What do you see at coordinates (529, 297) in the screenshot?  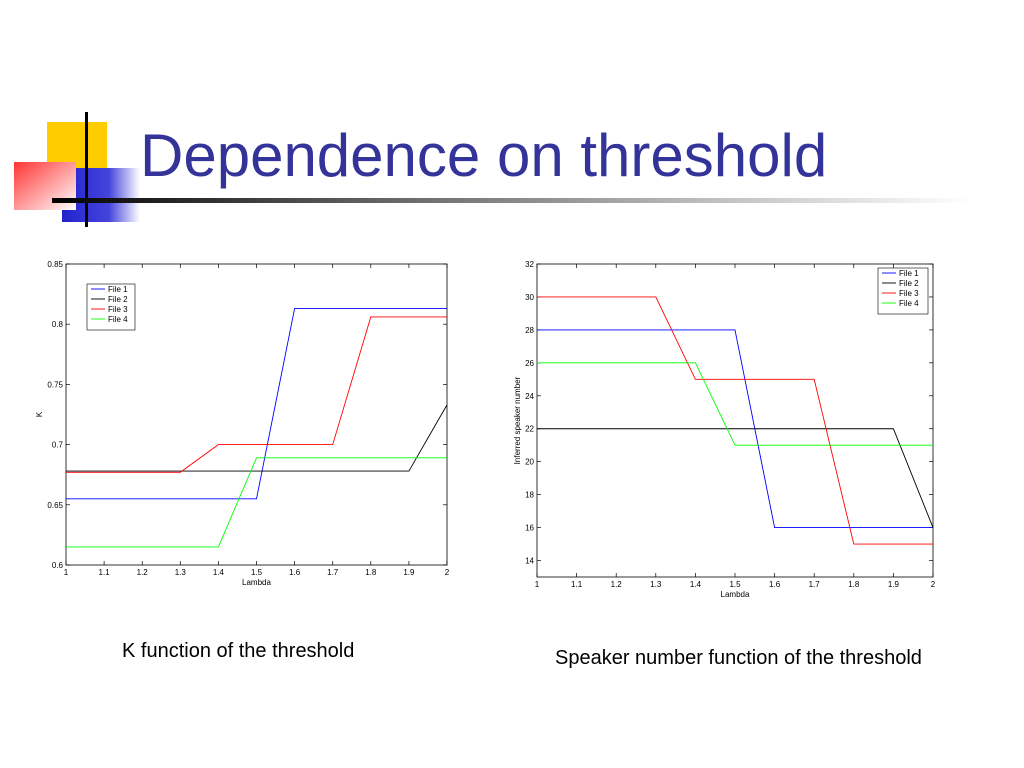 I see `y-tick-label: 30` at bounding box center [529, 297].